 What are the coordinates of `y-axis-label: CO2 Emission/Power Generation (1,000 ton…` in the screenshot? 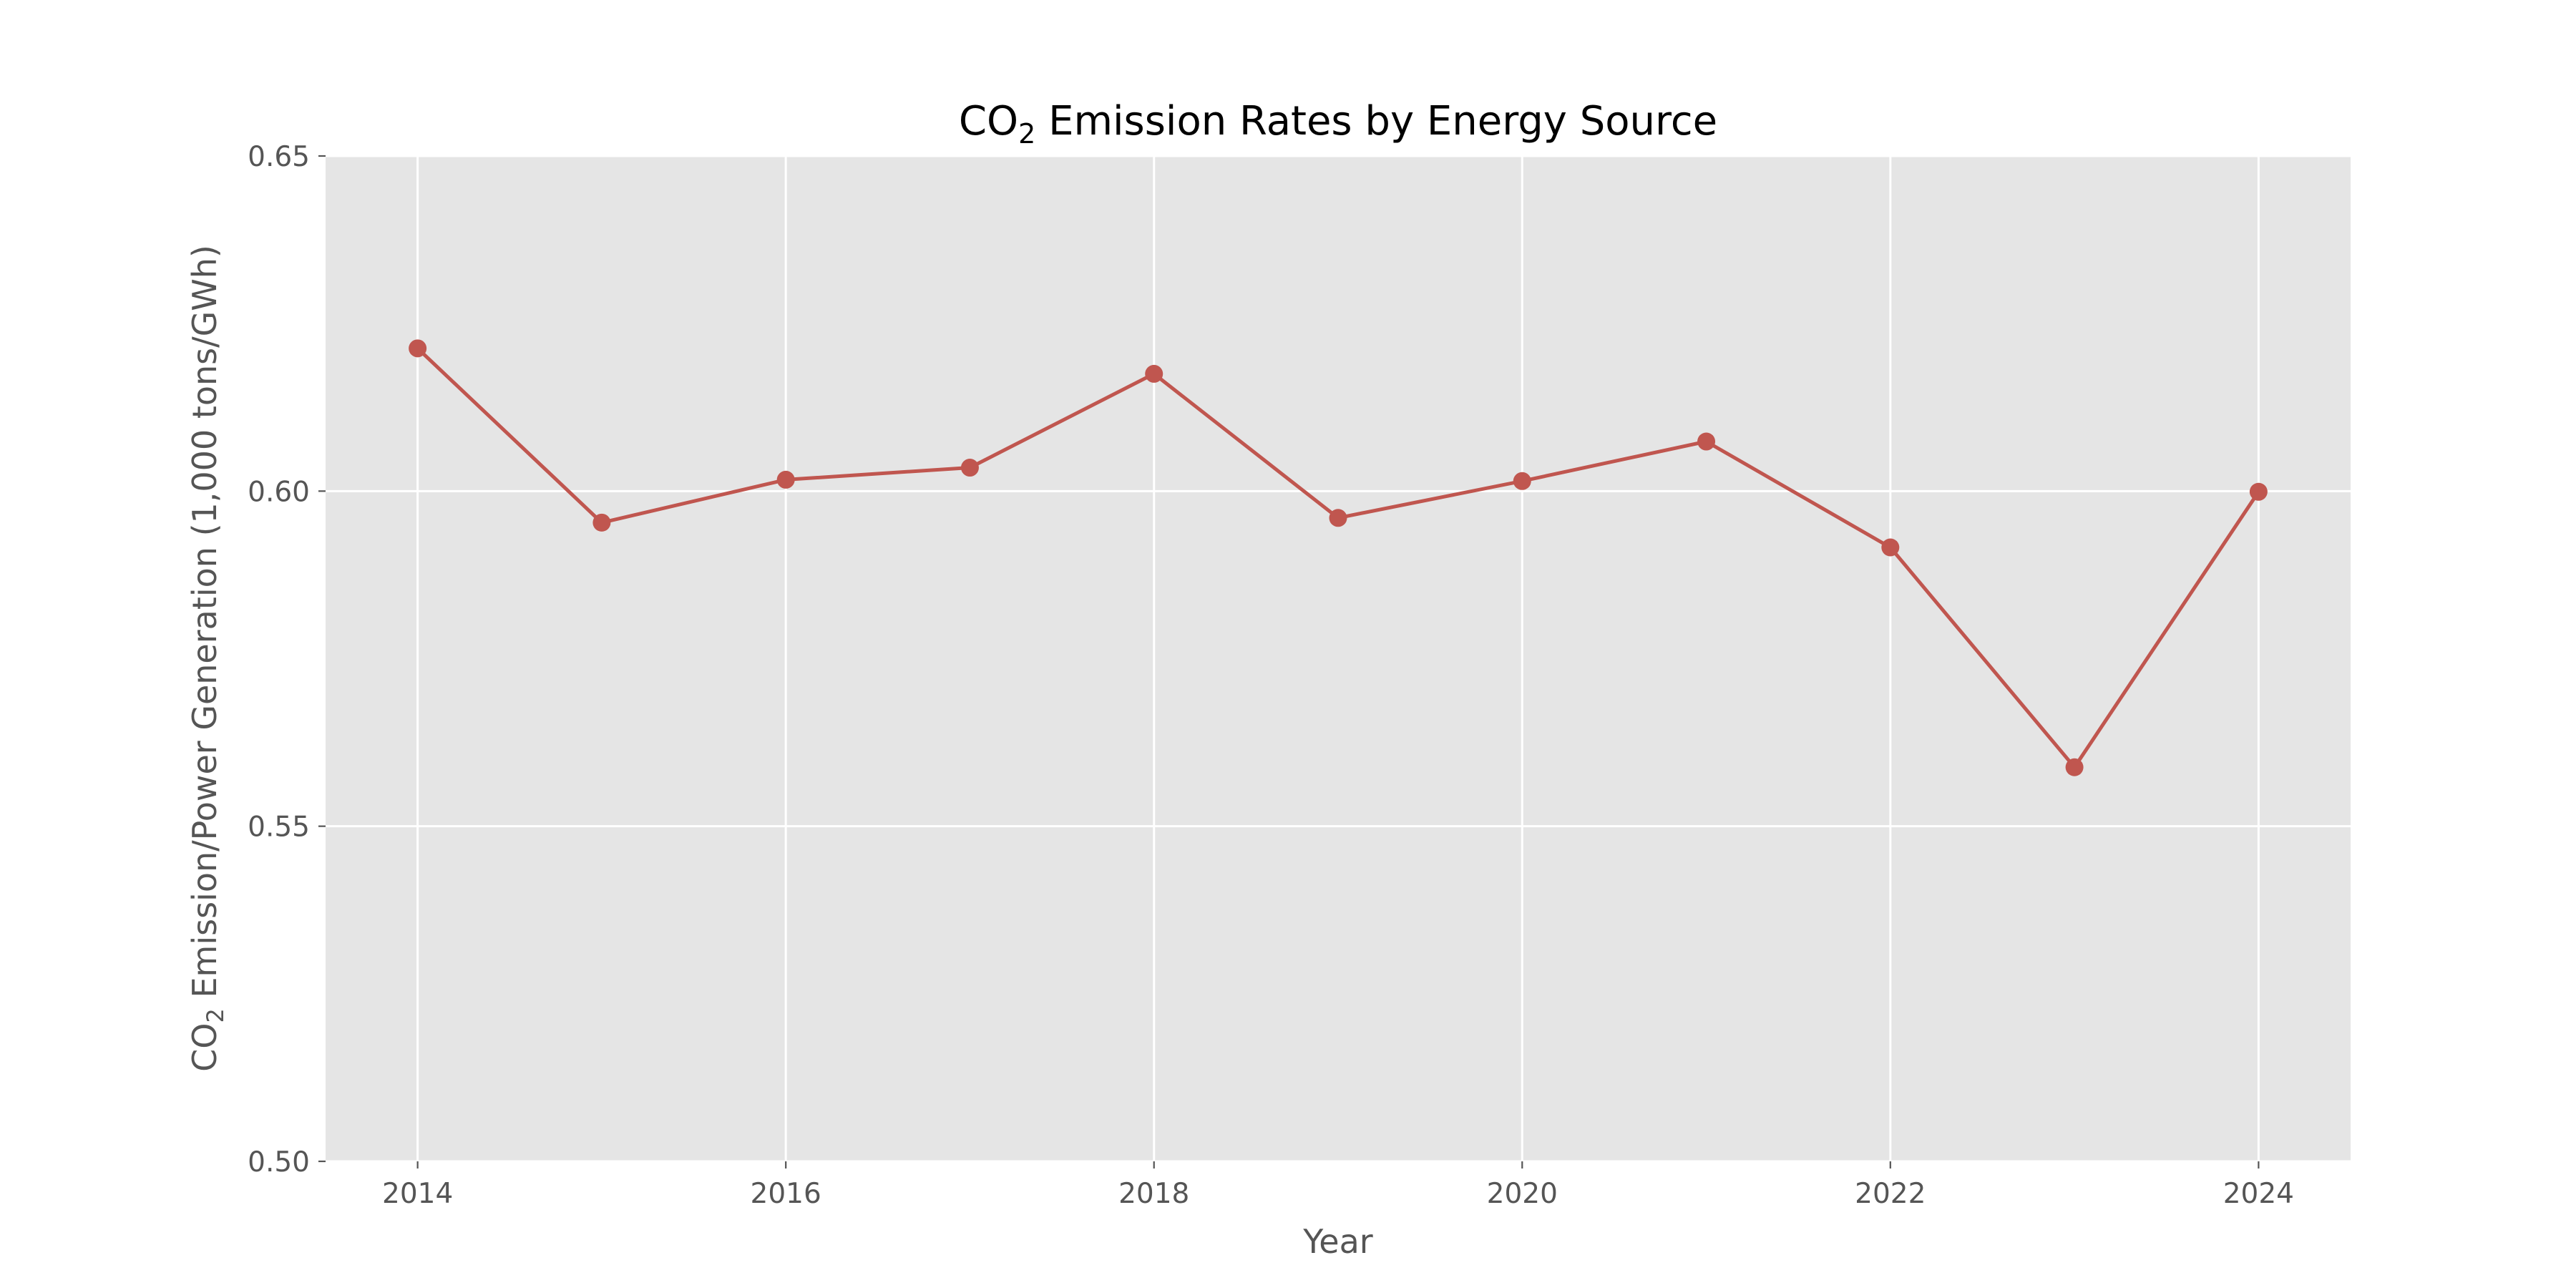 It's located at (207, 658).